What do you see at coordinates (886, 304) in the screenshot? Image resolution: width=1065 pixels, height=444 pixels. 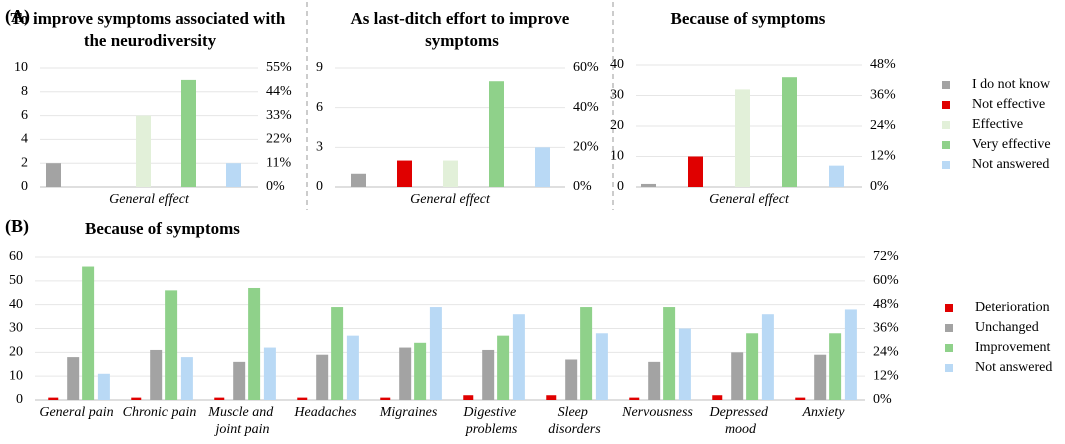 I see `y2-tick-label: 48%` at bounding box center [886, 304].